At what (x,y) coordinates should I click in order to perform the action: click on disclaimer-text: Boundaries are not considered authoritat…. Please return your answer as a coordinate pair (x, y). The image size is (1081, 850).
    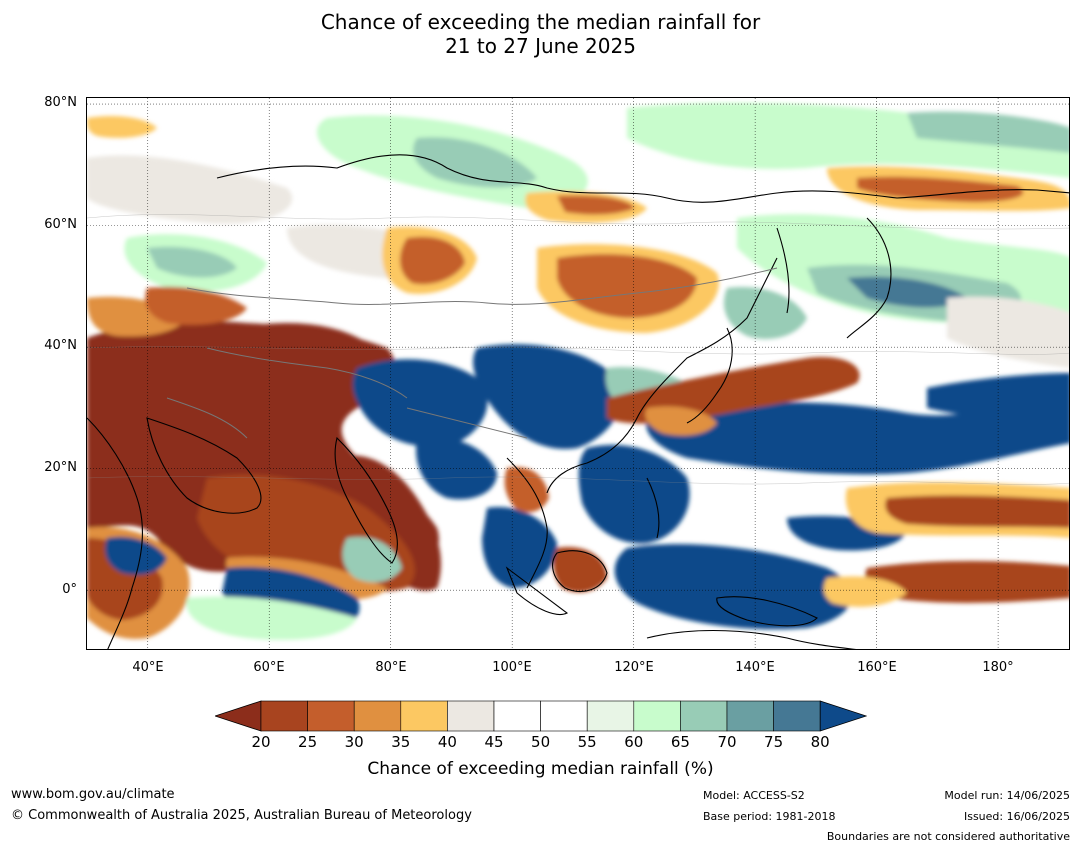
    Looking at the image, I should click on (948, 836).